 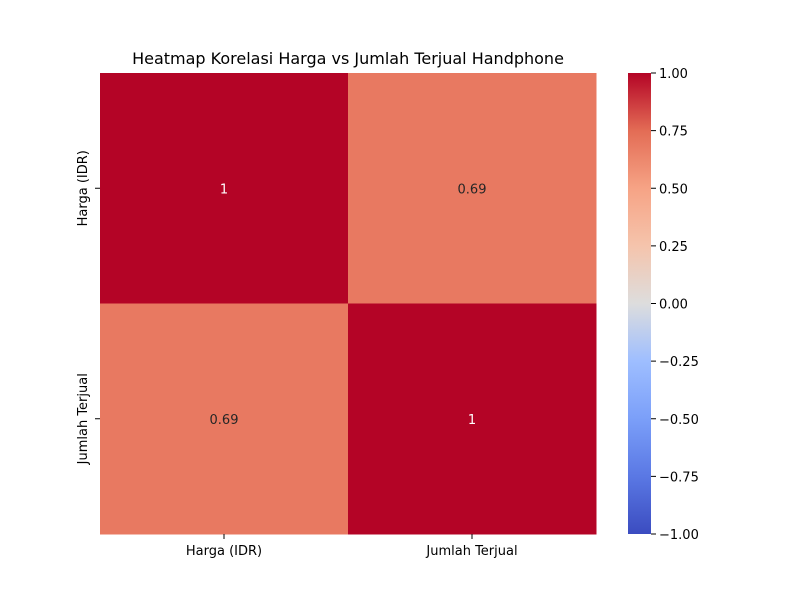 I want to click on colorbar-tick-label: 0.25, so click(x=673, y=247).